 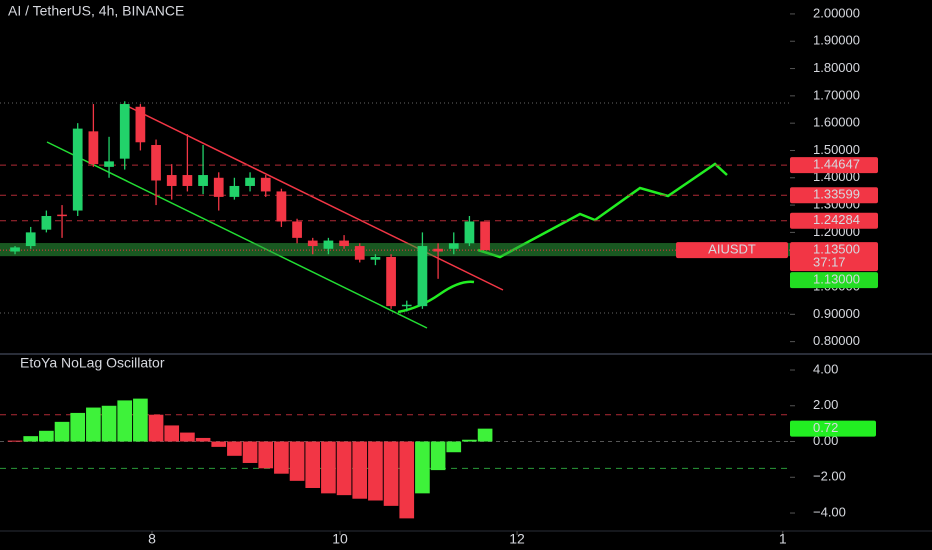 I want to click on last-value-box, so click(x=833, y=428).